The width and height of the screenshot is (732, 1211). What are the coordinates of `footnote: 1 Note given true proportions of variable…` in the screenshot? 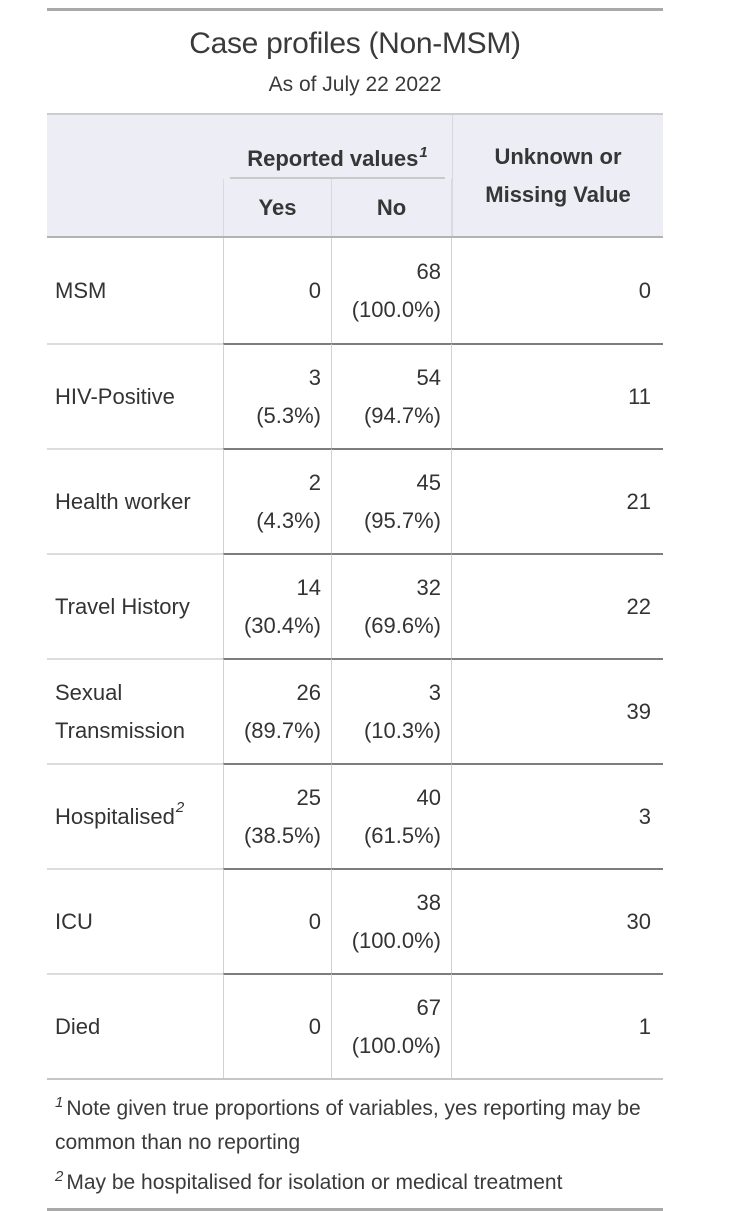 It's located at (355, 1123).